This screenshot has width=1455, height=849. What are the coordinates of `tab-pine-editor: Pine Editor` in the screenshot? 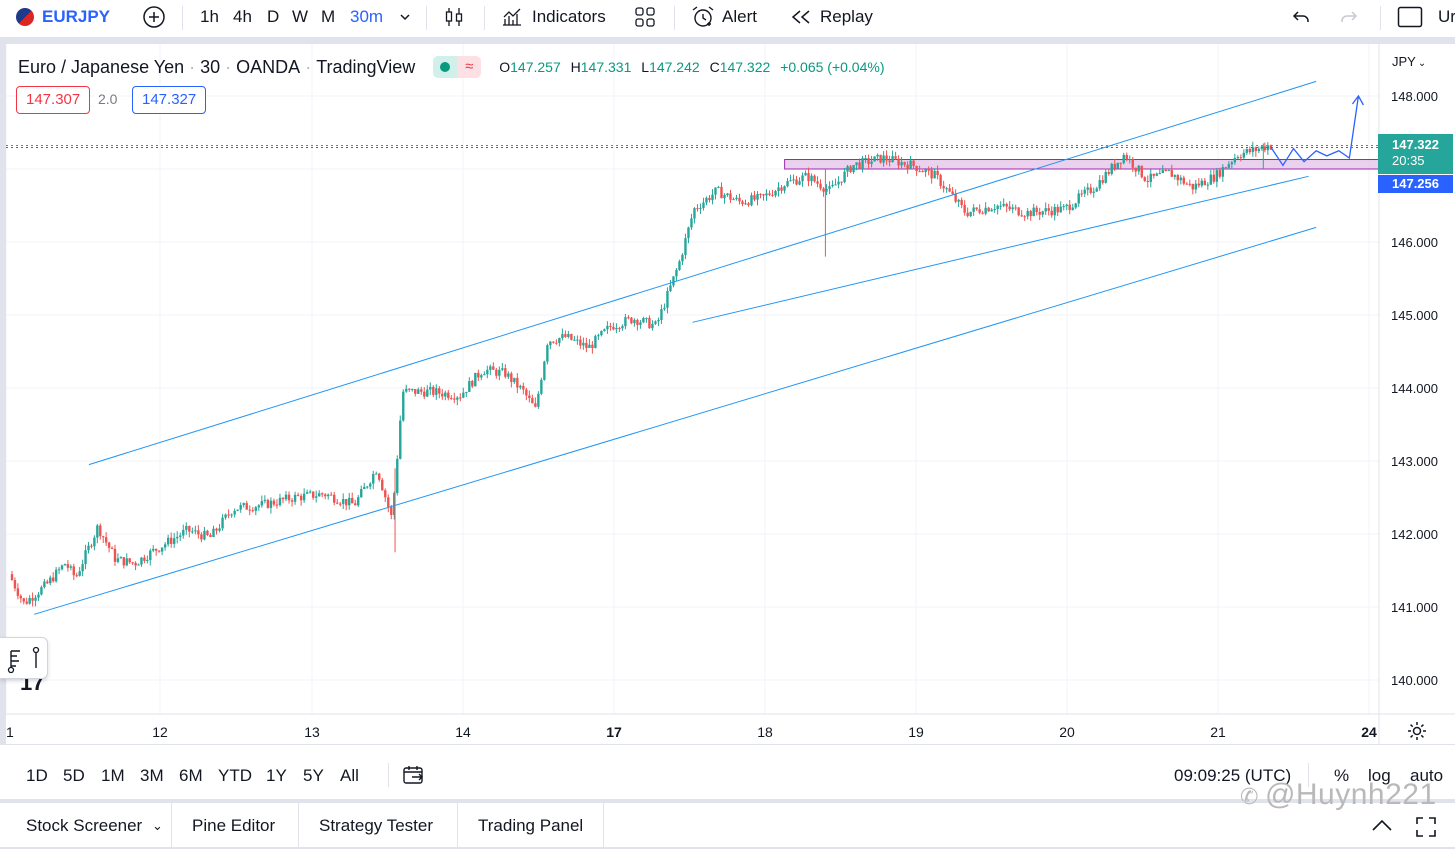 It's located at (235, 825).